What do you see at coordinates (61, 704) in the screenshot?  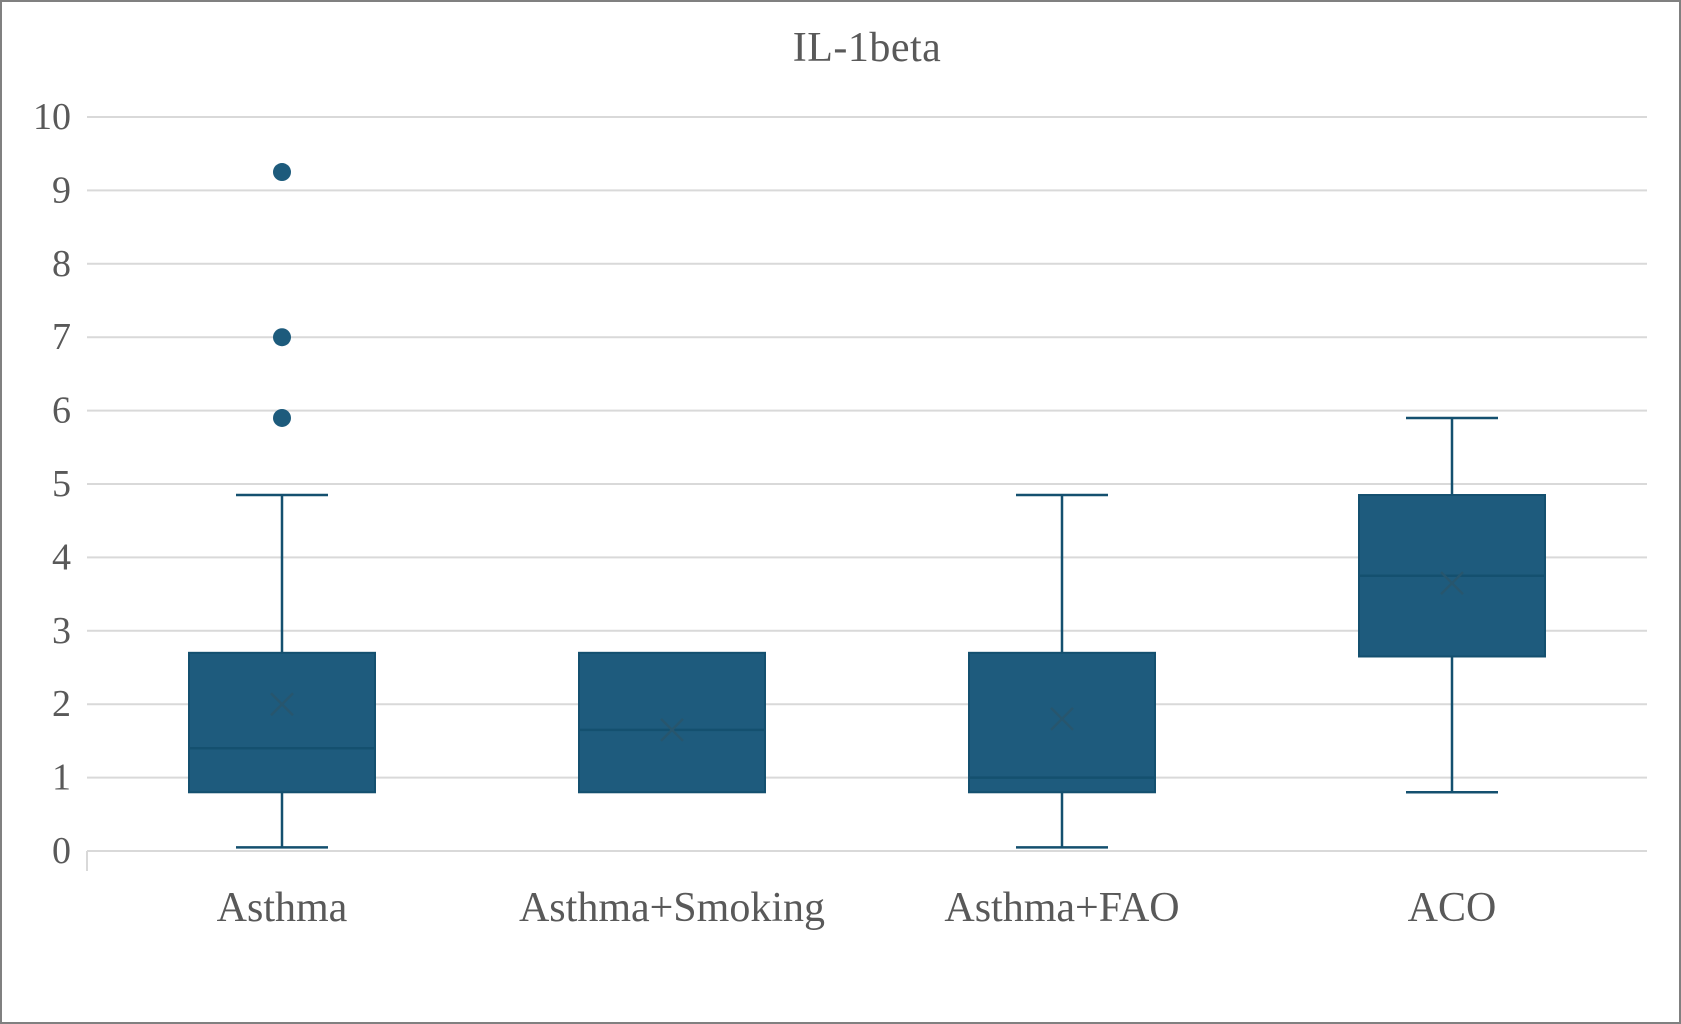 I see `y-tick-label-2: 2` at bounding box center [61, 704].